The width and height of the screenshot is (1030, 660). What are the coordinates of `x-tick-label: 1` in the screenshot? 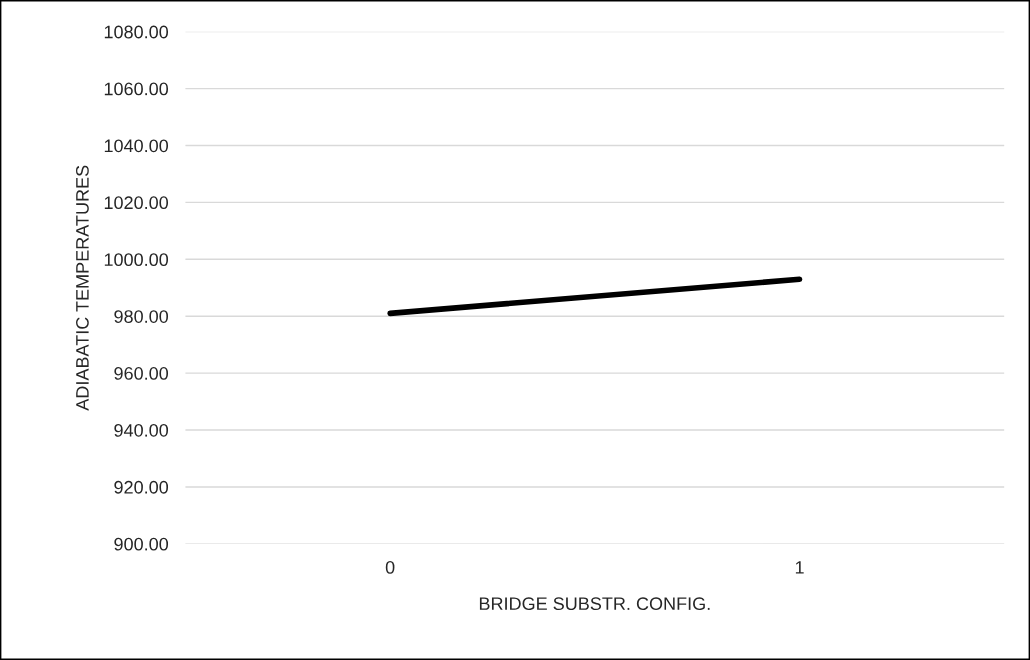 It's located at (799, 567).